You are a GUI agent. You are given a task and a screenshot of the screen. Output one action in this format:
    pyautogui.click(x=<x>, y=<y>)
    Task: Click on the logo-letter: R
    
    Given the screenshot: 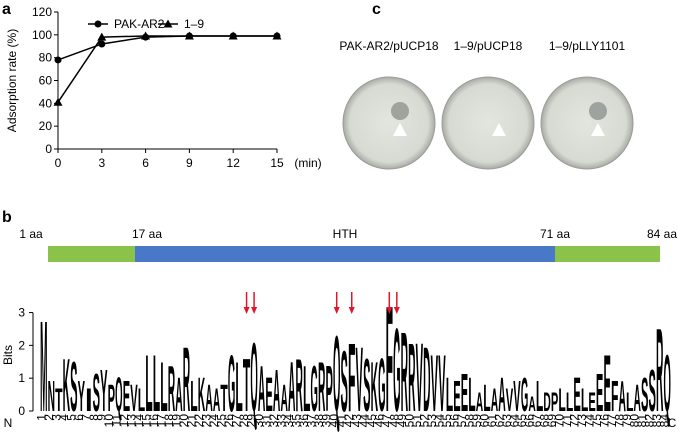 What is the action you would take?
    pyautogui.click(x=411, y=377)
    